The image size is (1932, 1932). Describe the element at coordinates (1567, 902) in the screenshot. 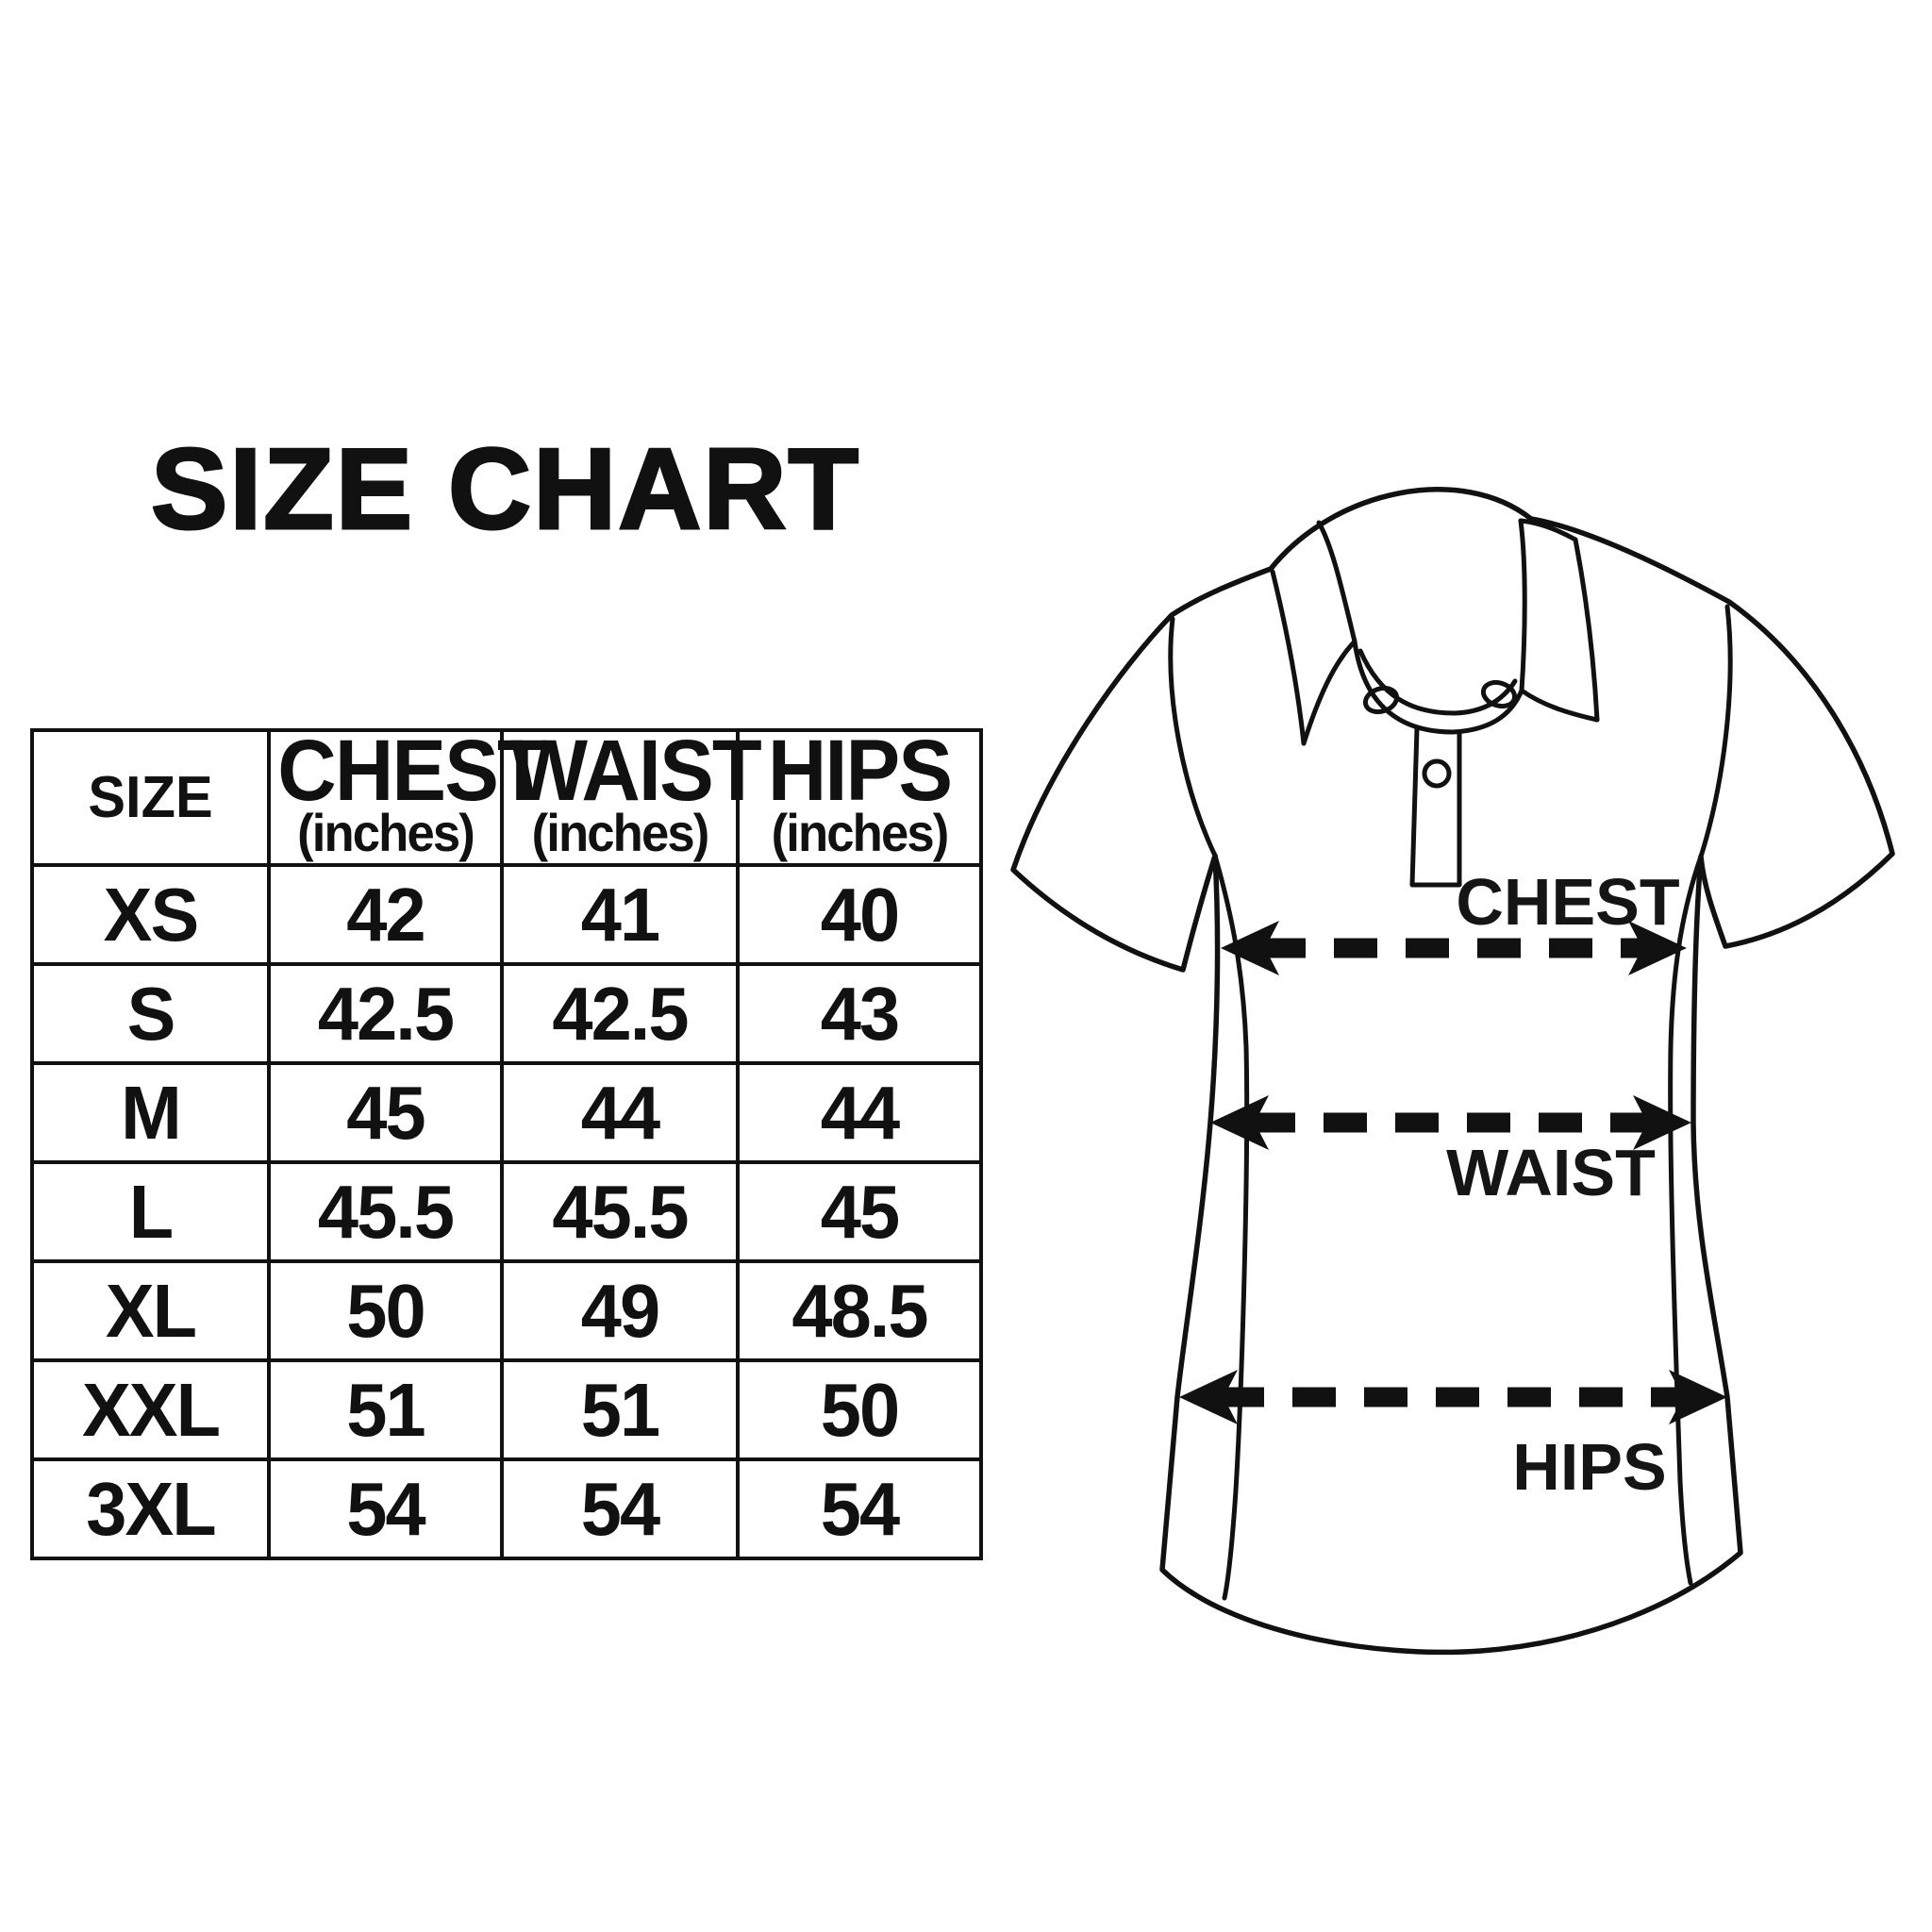

I see `chest-label: CHEST` at that location.